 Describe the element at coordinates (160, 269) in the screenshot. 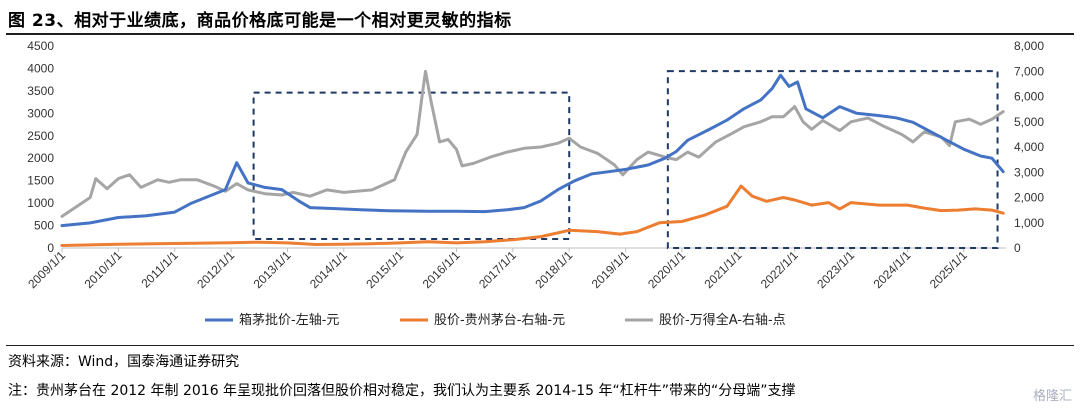

I see `x-tick-label: 2011/1/1` at that location.